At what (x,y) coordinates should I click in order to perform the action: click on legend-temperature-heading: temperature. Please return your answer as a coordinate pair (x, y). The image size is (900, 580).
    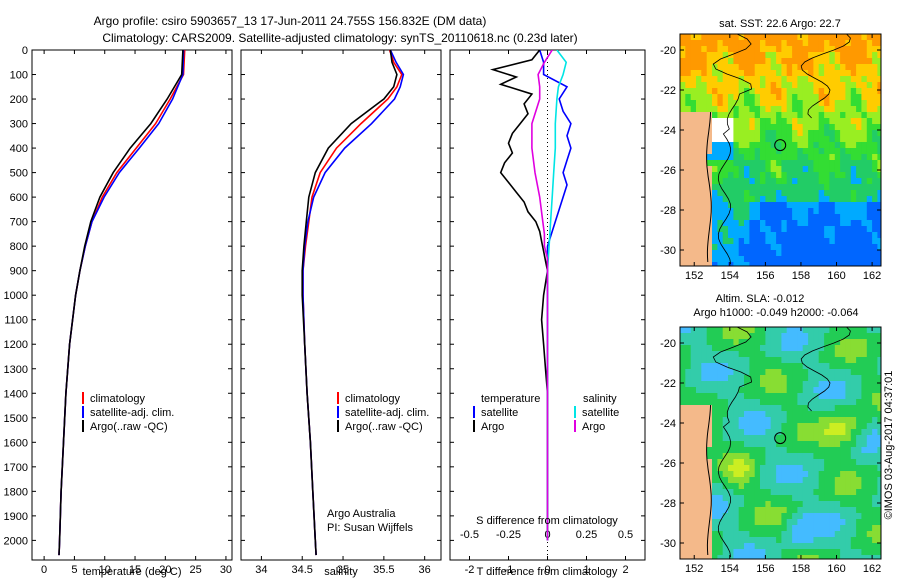
    Looking at the image, I should click on (510, 399).